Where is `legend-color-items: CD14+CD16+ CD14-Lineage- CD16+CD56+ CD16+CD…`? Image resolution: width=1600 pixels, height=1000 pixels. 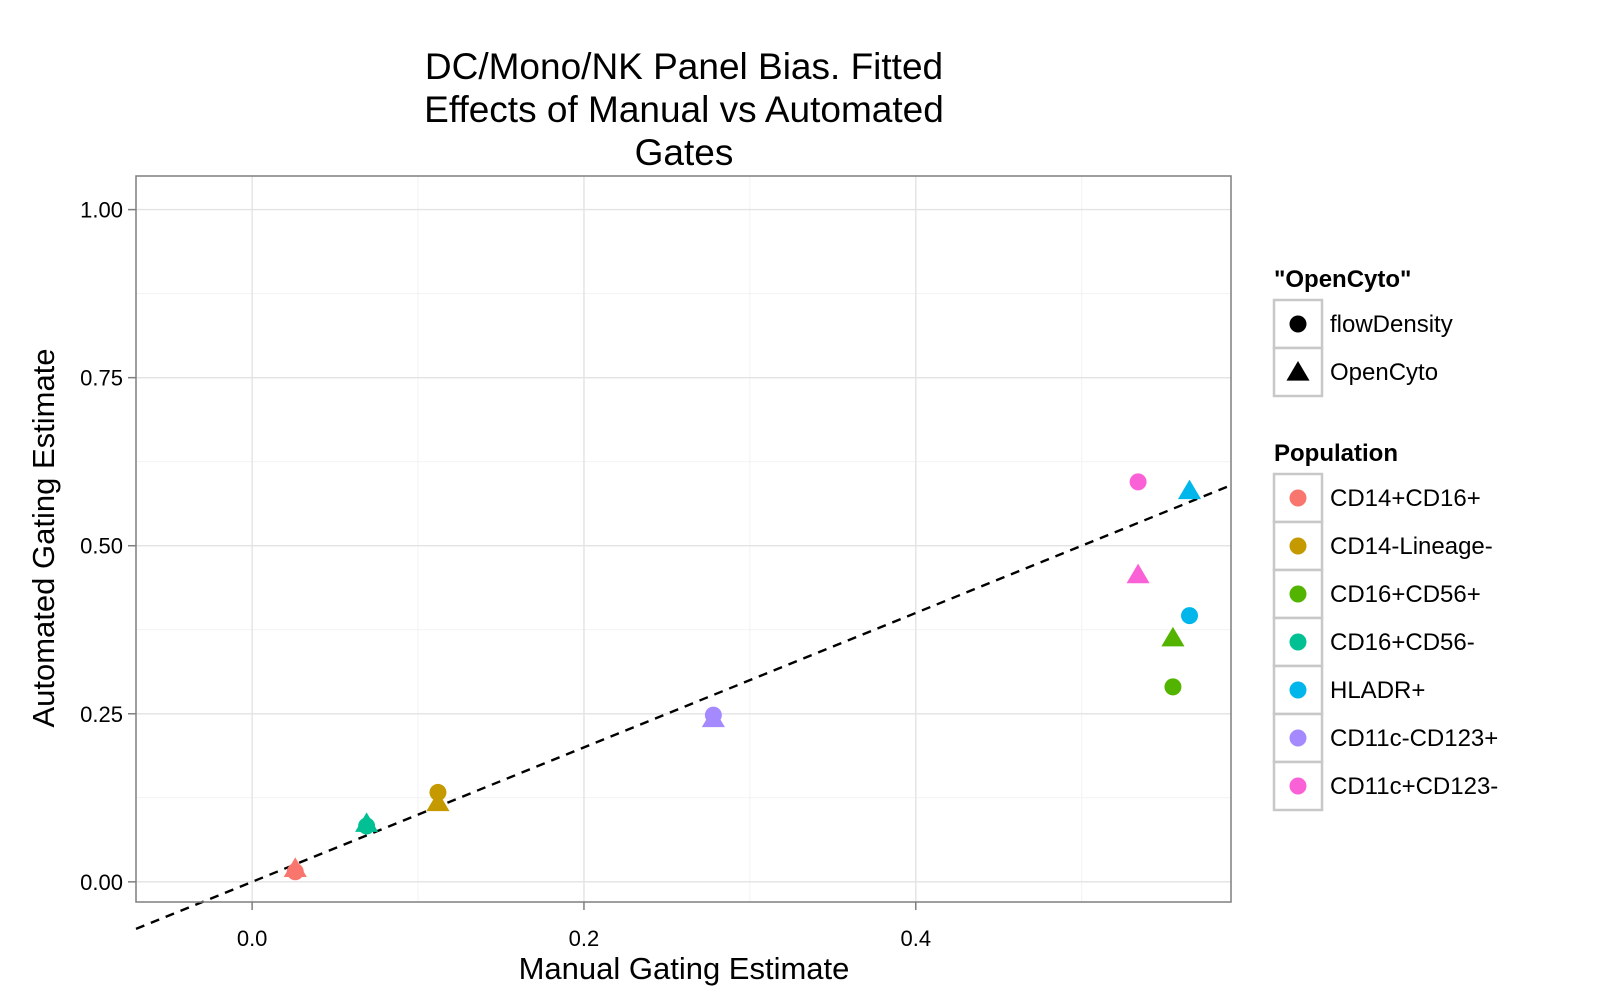 legend-color-items: CD14+CD16+ CD14-Lineage- CD16+CD56+ CD16+CD… is located at coordinates (1385, 642).